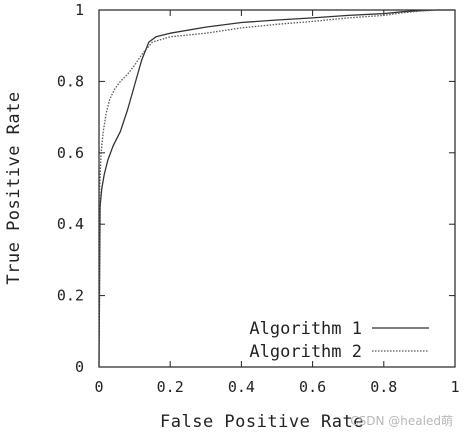 The image size is (468, 435). What do you see at coordinates (339, 340) in the screenshot?
I see `legend: Algorithm 1 Algorithm 2` at bounding box center [339, 340].